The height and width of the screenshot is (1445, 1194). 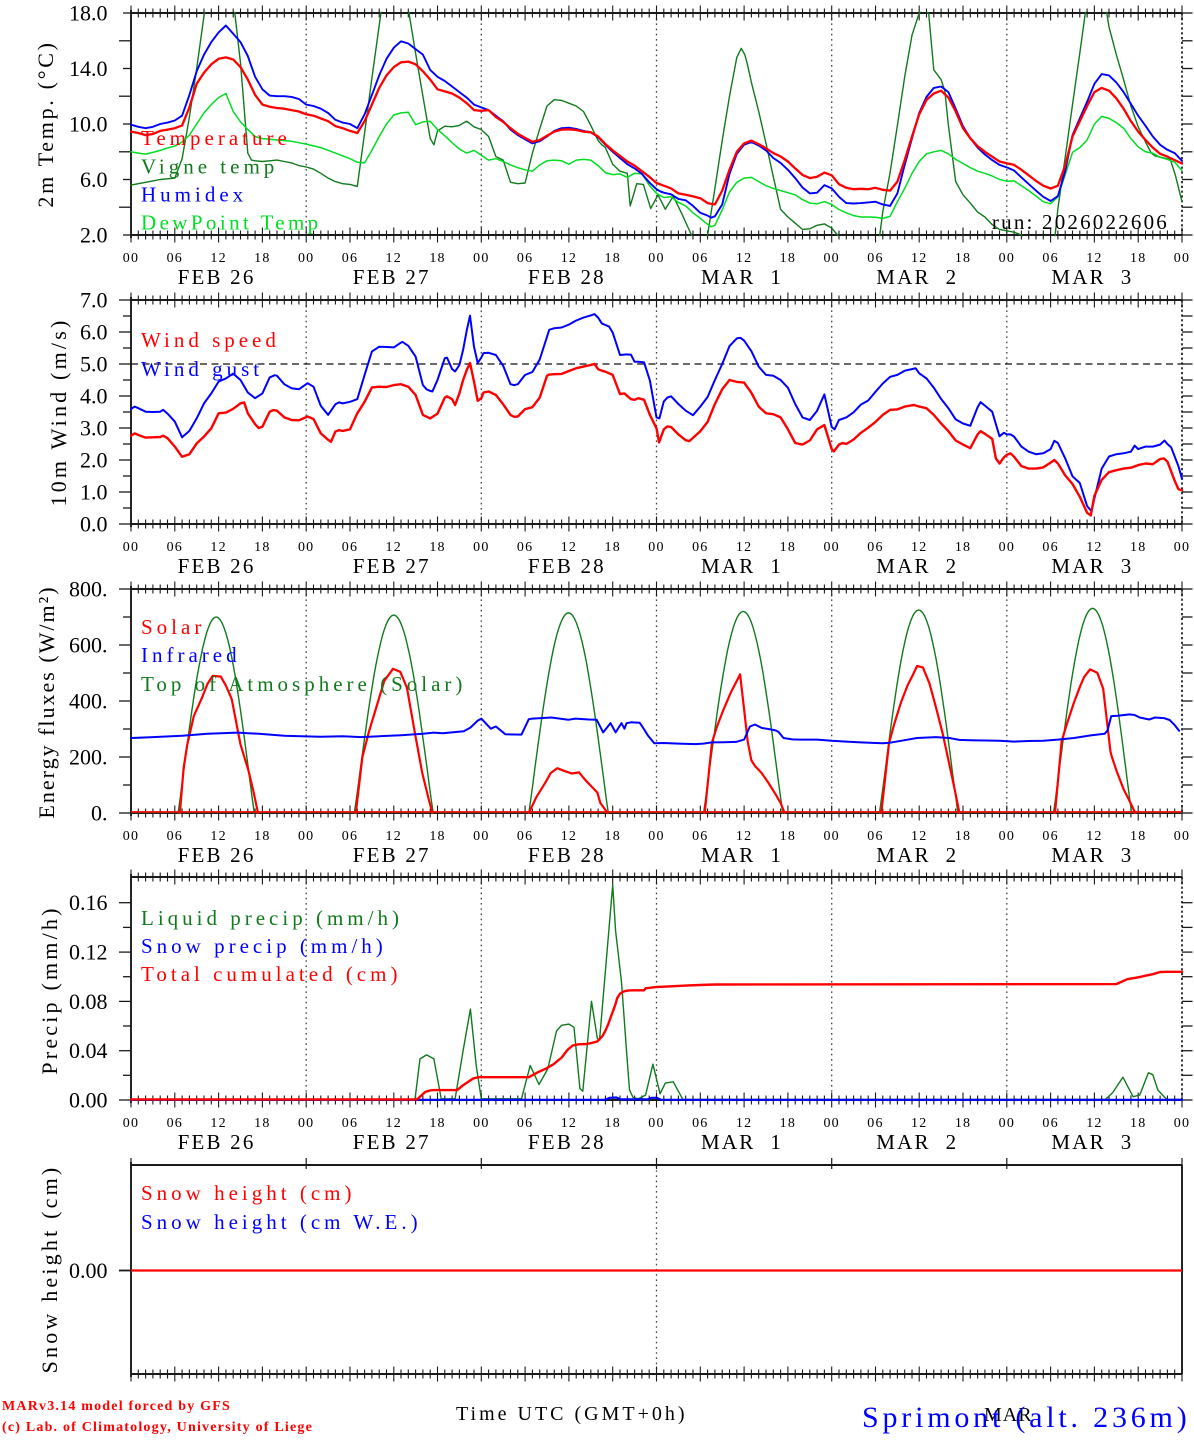 What do you see at coordinates (217, 277) in the screenshot?
I see `svg-text: FEB 26` at bounding box center [217, 277].